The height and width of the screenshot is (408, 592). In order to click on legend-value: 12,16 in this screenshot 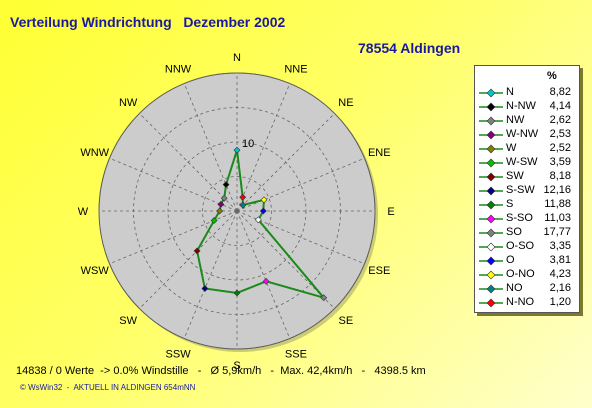, I will do `click(557, 190)`.